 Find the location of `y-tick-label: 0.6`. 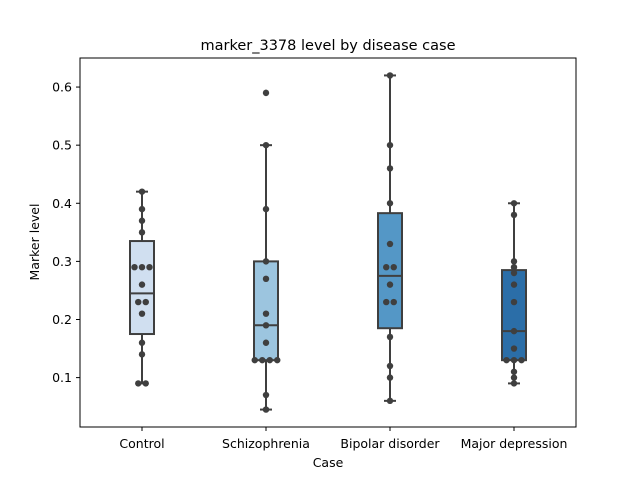

y-tick-label: 0.6 is located at coordinates (62, 87).